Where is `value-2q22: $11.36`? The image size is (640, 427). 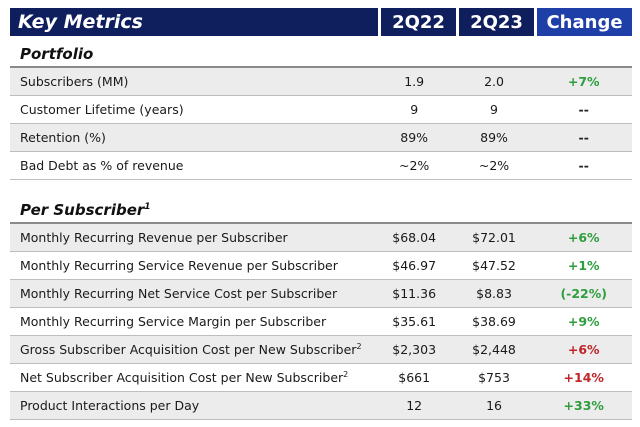 value-2q22: $11.36 is located at coordinates (414, 293).